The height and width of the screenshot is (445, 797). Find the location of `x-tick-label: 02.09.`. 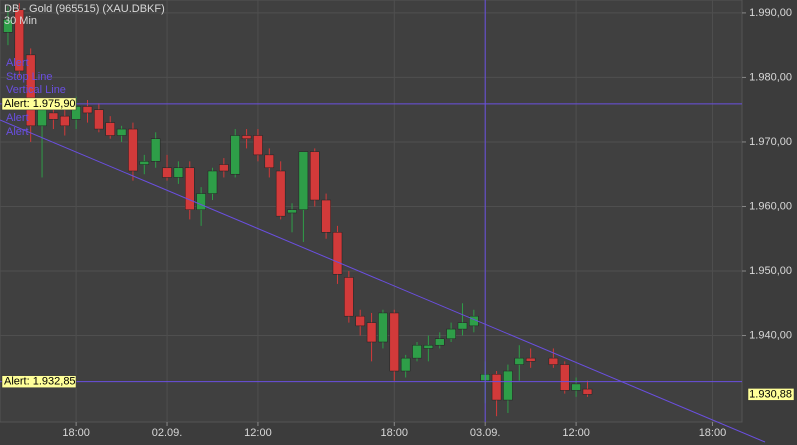

x-tick-label: 02.09. is located at coordinates (167, 433).